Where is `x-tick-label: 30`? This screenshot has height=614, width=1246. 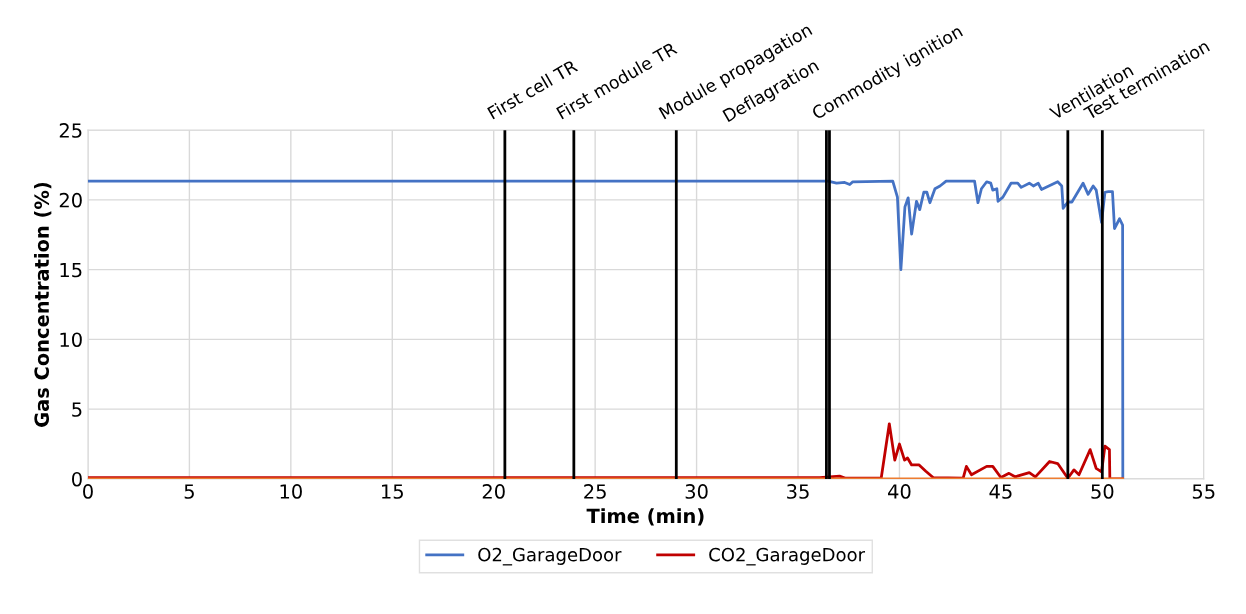
x-tick-label: 30 is located at coordinates (696, 491).